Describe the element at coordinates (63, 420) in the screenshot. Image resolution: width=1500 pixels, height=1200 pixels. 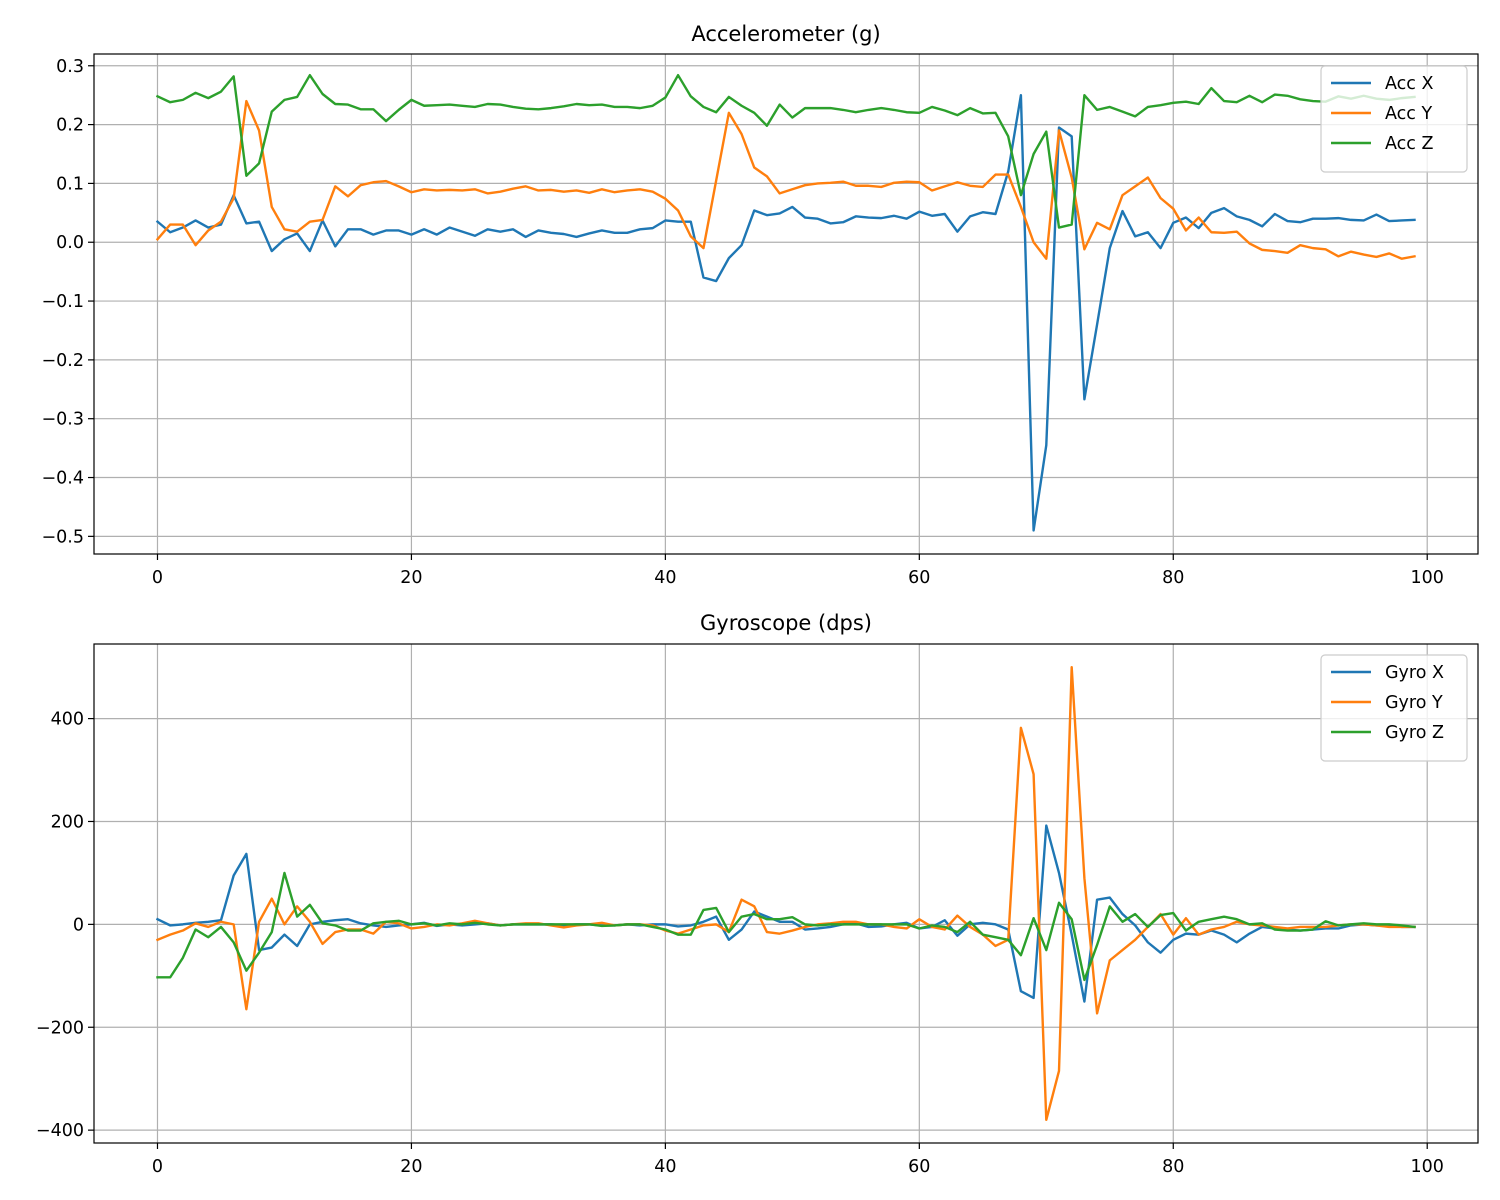
I see `acc-ytick-label: −0.3` at that location.